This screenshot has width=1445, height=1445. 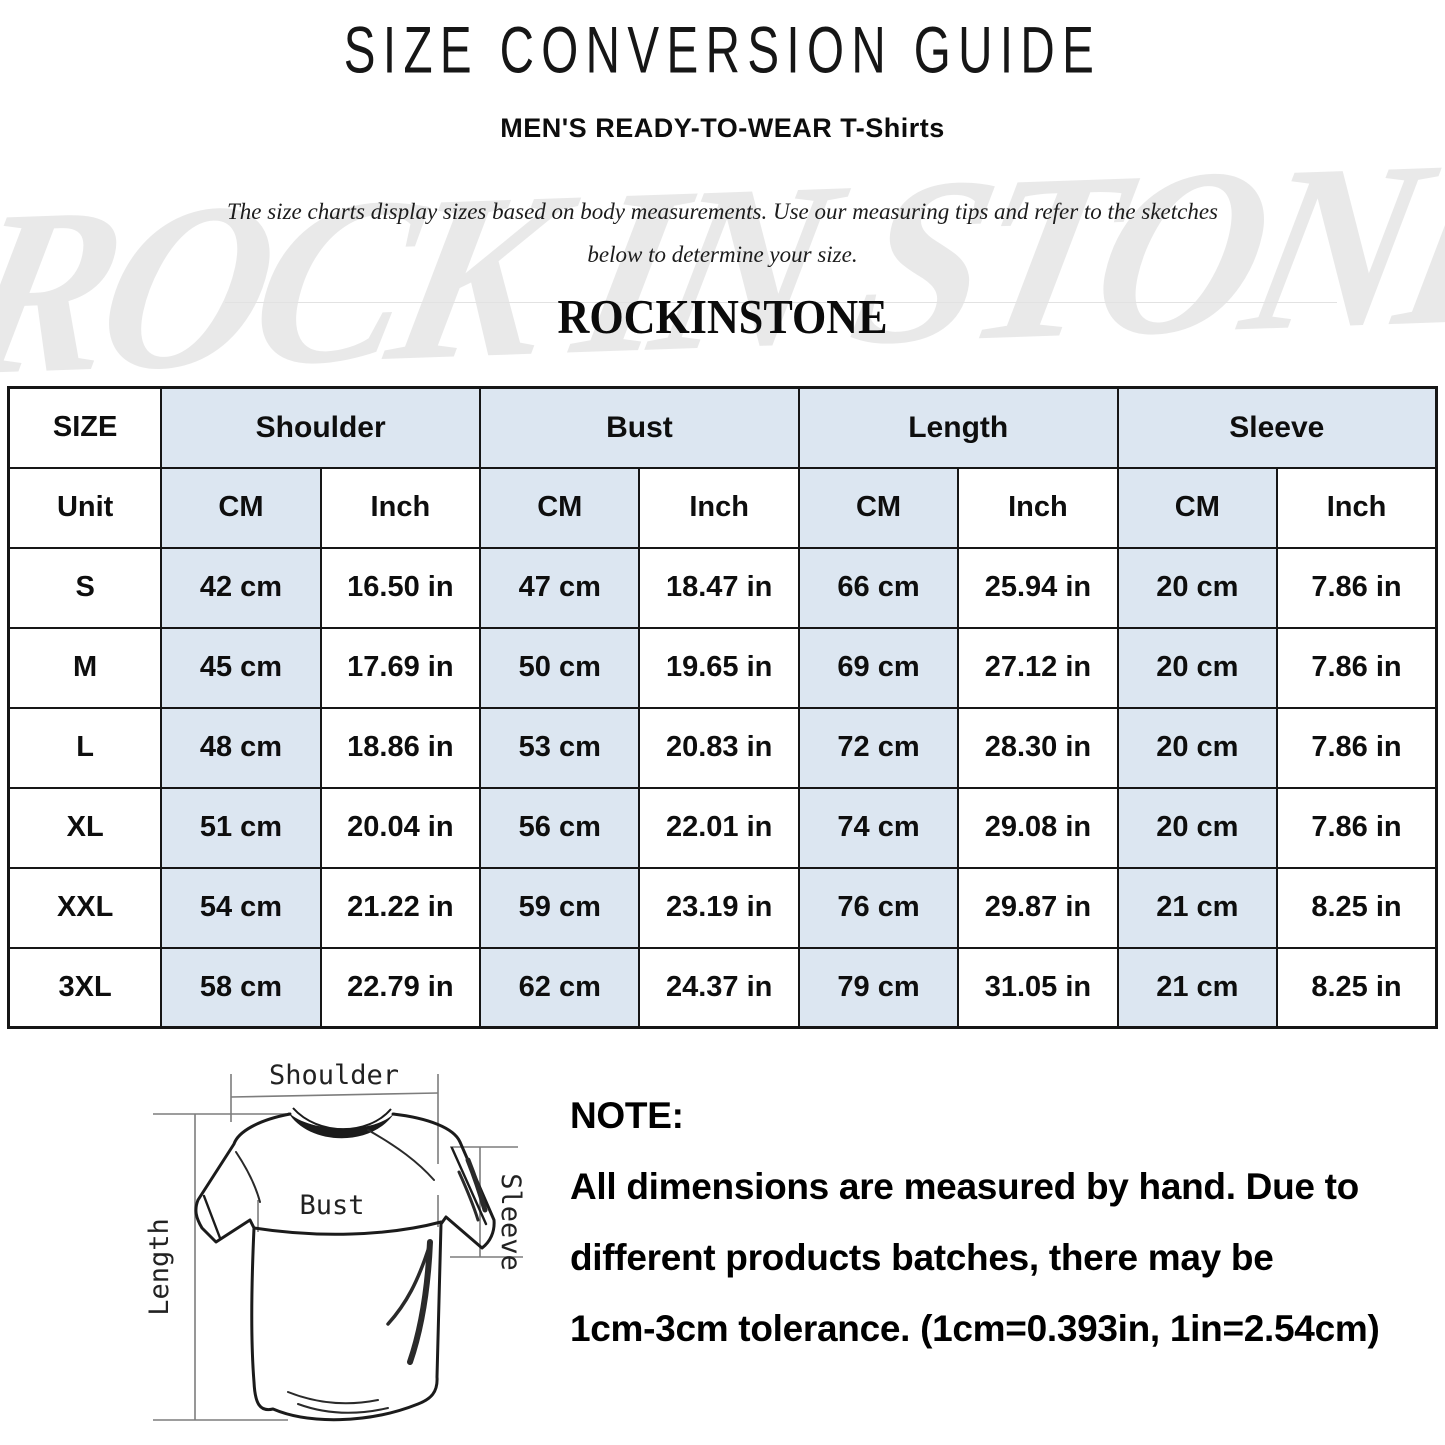 I want to click on measurement-cell: 72 cm, so click(x=878, y=747).